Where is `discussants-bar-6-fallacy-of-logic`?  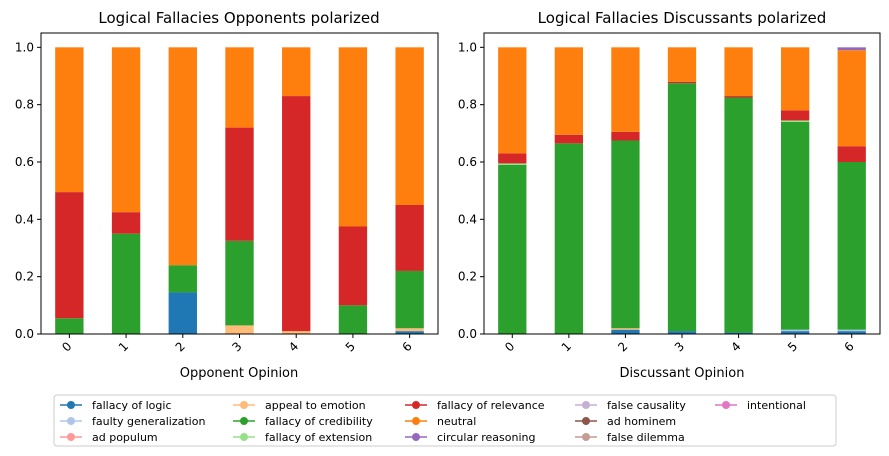 discussants-bar-6-fallacy-of-logic is located at coordinates (851, 332).